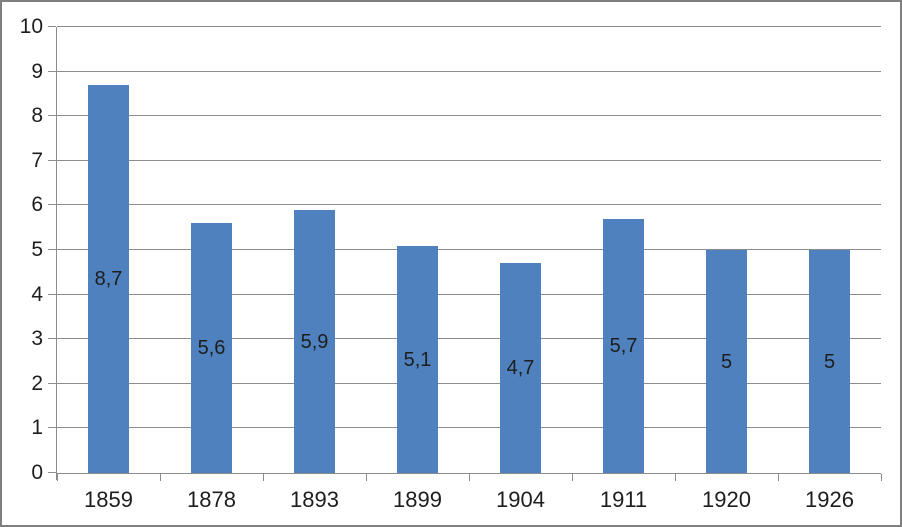  I want to click on x-category-label: 1893, so click(314, 499).